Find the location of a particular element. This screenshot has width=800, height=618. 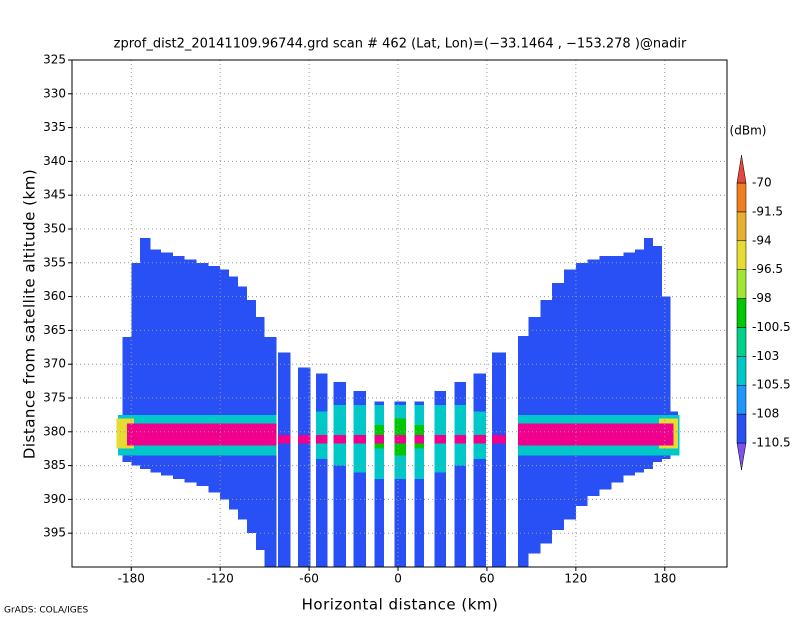

colorbar-label: -103 is located at coordinates (765, 356).